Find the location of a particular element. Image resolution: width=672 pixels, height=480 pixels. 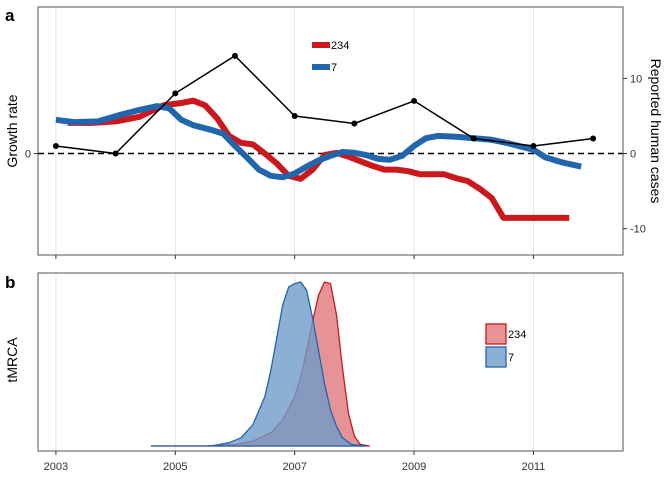

panel-b-legend: 234 7 is located at coordinates (505, 345).